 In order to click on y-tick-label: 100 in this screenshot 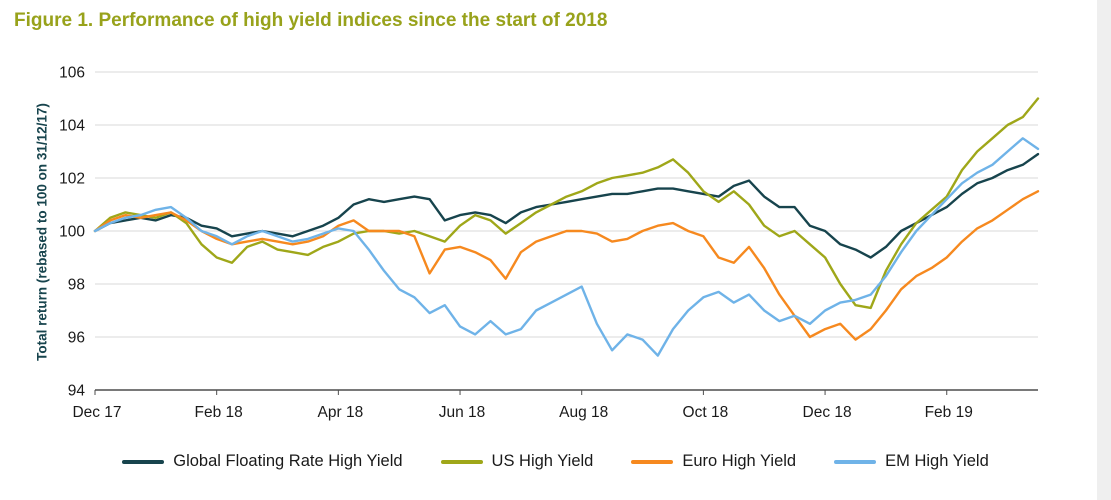, I will do `click(72, 232)`.